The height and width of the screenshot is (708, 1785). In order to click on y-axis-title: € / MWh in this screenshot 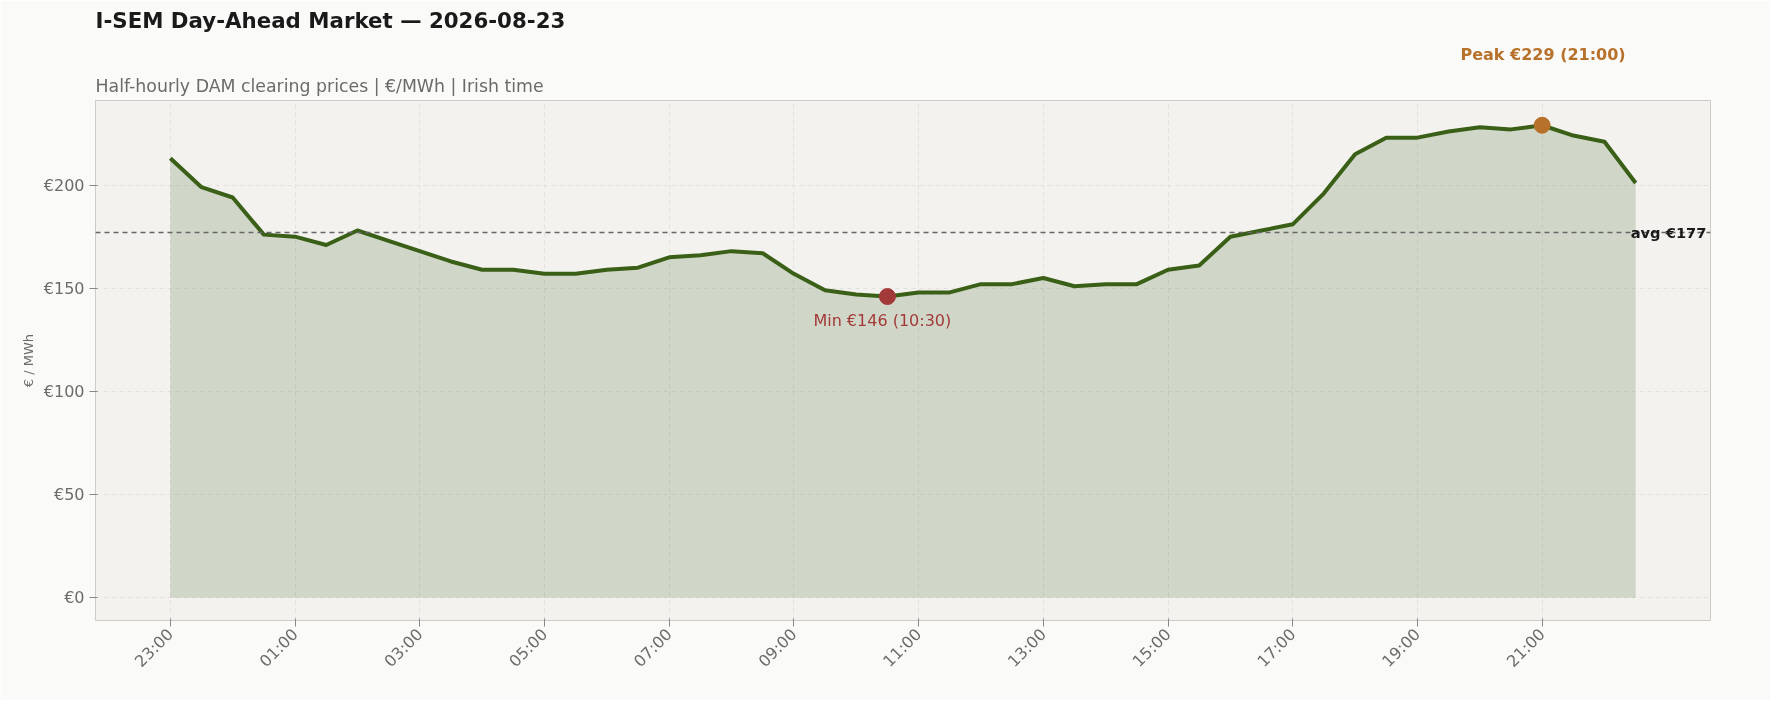, I will do `click(28, 360)`.